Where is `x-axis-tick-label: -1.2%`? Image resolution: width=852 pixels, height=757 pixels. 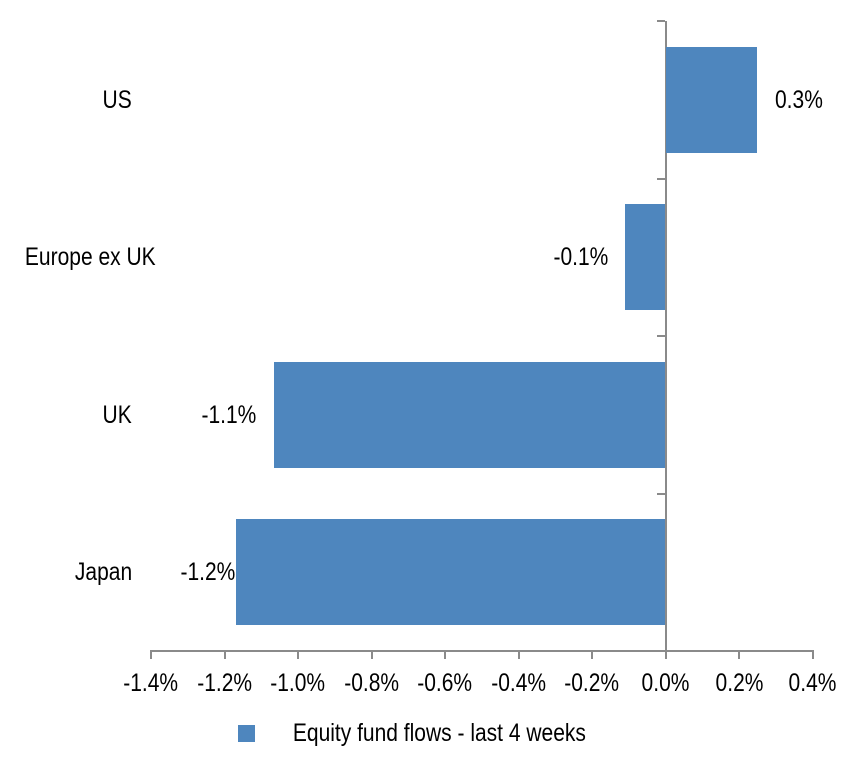
x-axis-tick-label: -1.2% is located at coordinates (225, 683).